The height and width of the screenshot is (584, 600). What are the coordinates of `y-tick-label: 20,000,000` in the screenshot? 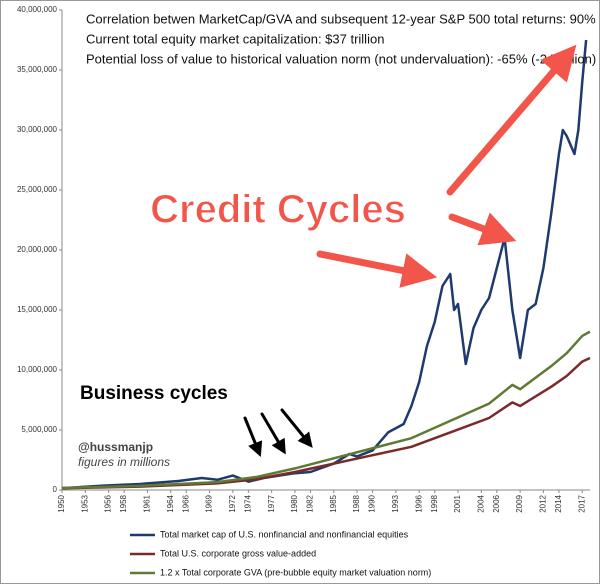 It's located at (37, 249).